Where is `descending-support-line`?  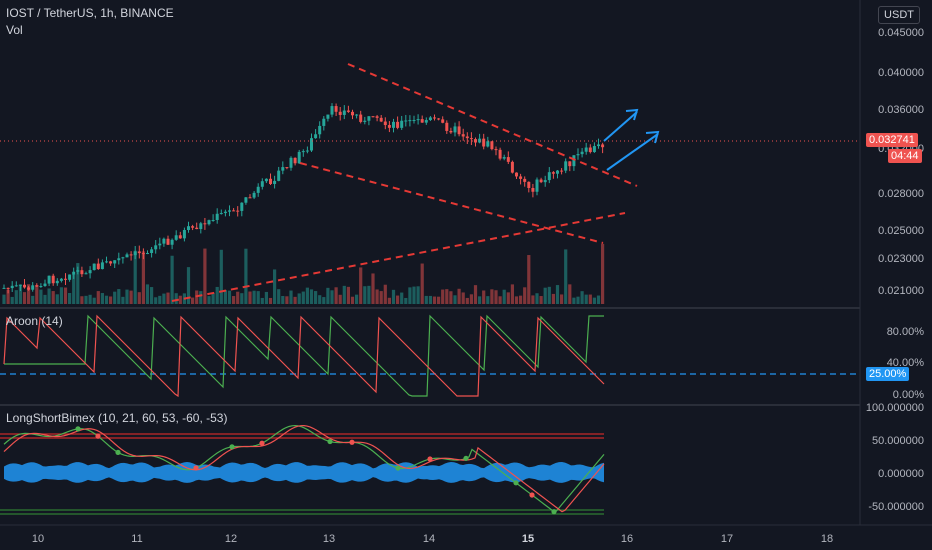 descending-support-line is located at coordinates (451, 203).